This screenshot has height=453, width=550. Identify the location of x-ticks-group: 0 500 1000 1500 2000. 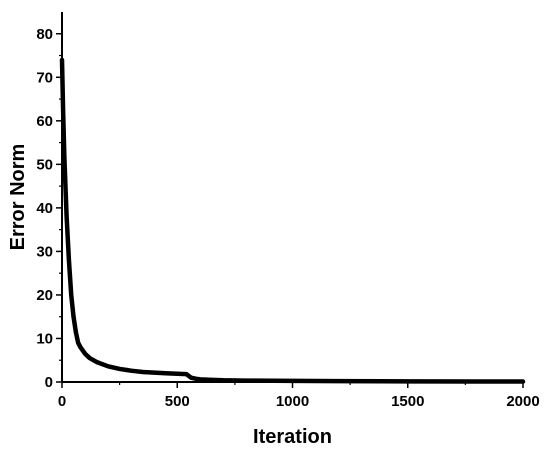
(299, 396).